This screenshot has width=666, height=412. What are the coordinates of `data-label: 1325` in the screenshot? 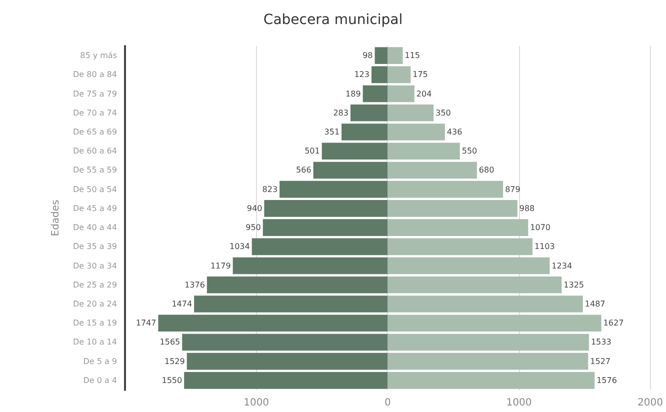 It's located at (574, 285).